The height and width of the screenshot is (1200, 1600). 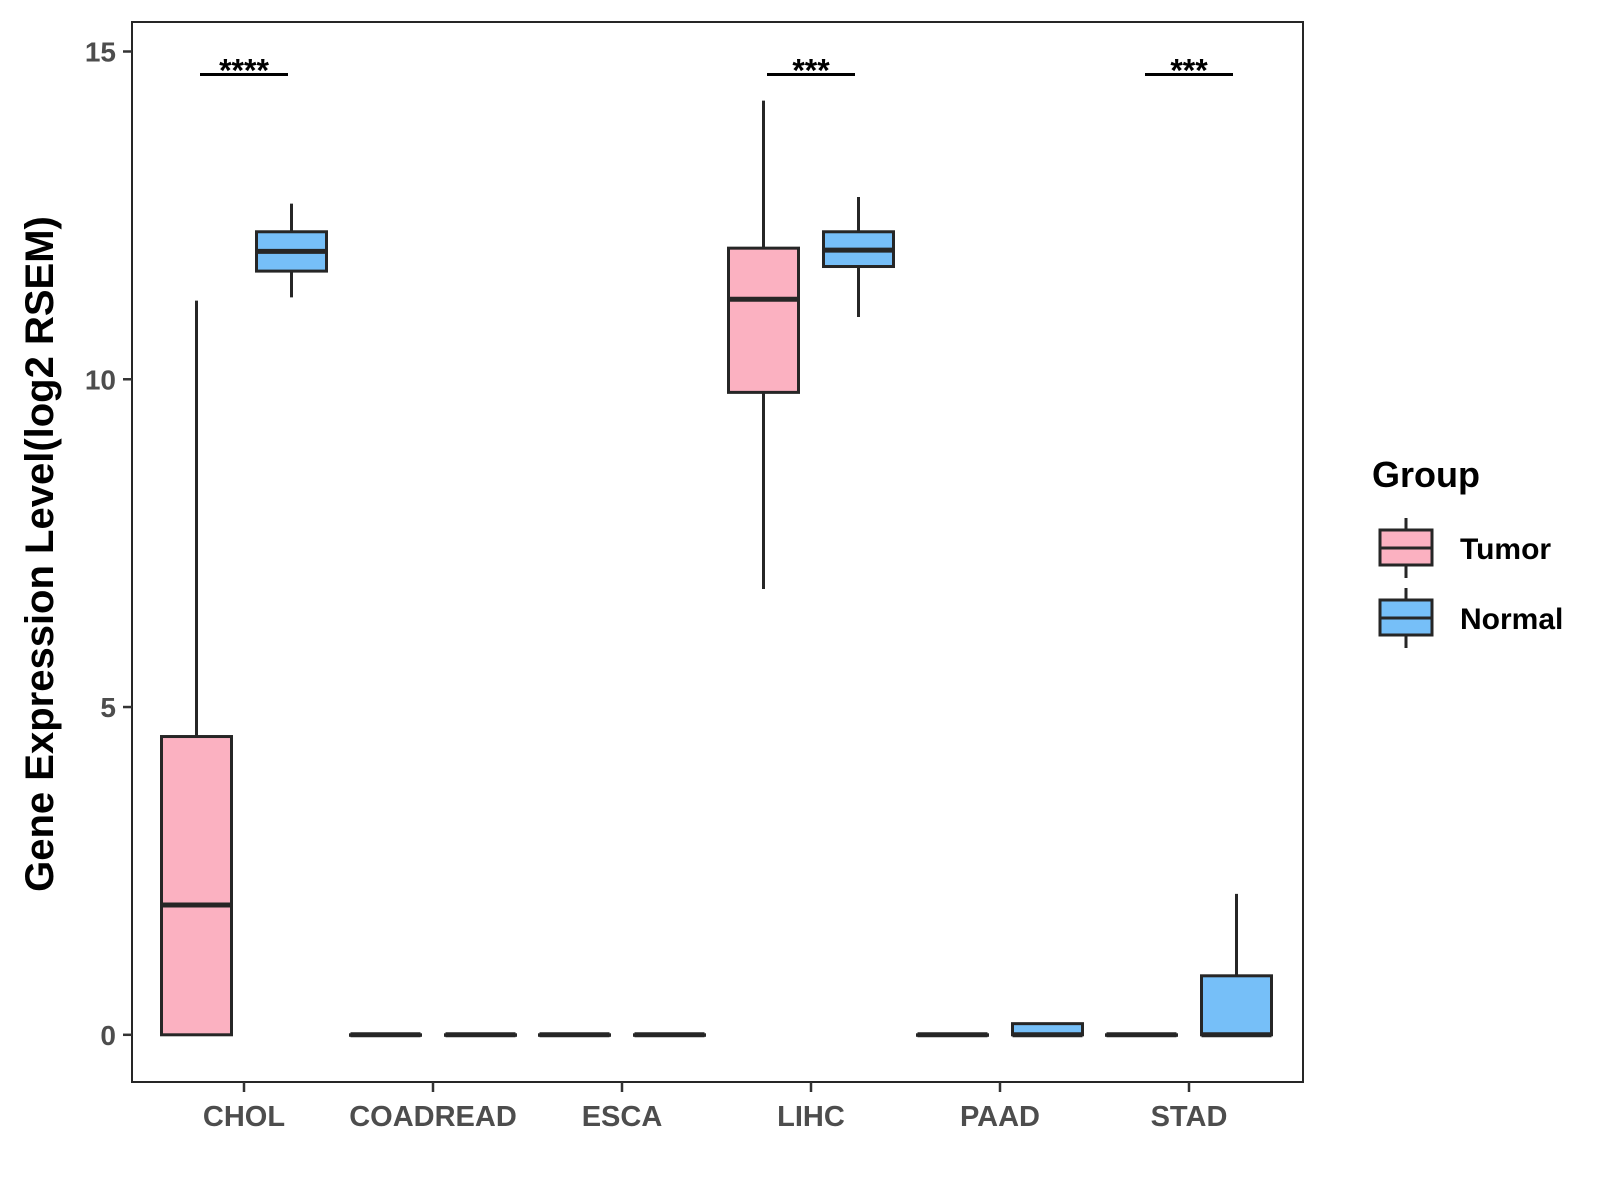 I want to click on x-tick-label-esca: ESCA, so click(x=622, y=1117).